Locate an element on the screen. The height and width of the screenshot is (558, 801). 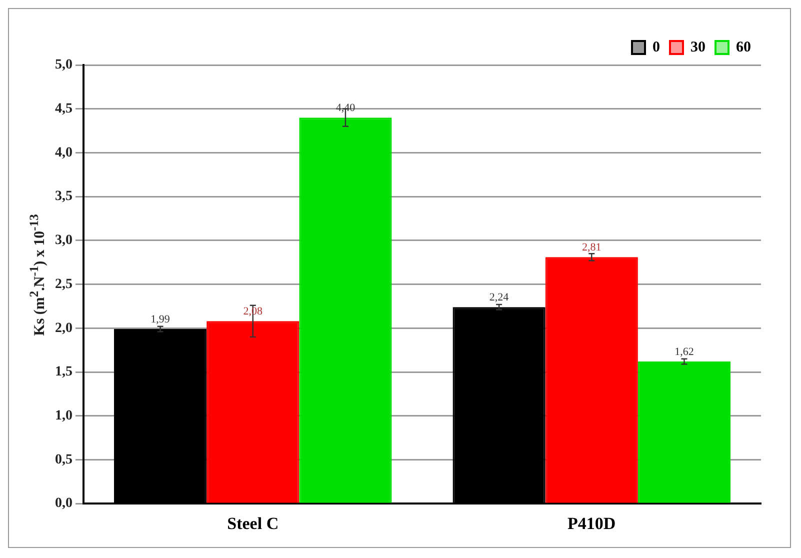
x-tick-label: Steel C is located at coordinates (253, 524).